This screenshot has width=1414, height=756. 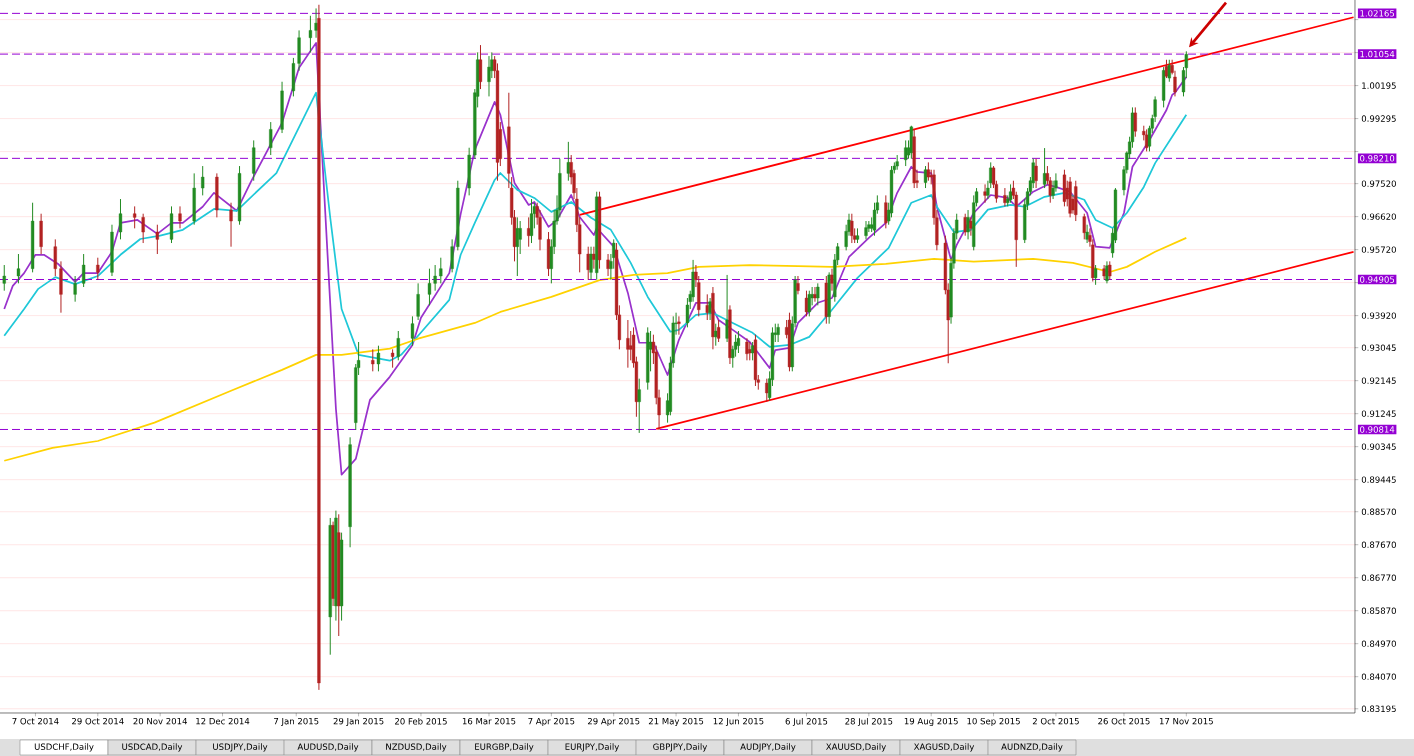 What do you see at coordinates (1377, 13) in the screenshot?
I see `ref-line-label: 1.02165` at bounding box center [1377, 13].